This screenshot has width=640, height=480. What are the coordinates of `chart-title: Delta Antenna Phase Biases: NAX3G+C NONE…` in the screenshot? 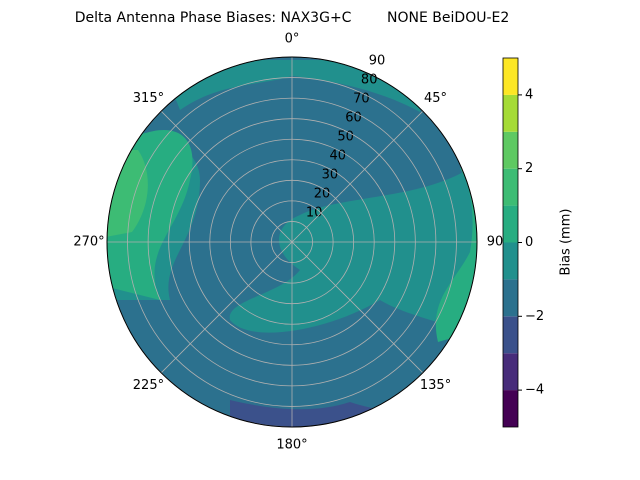 It's located at (292, 18).